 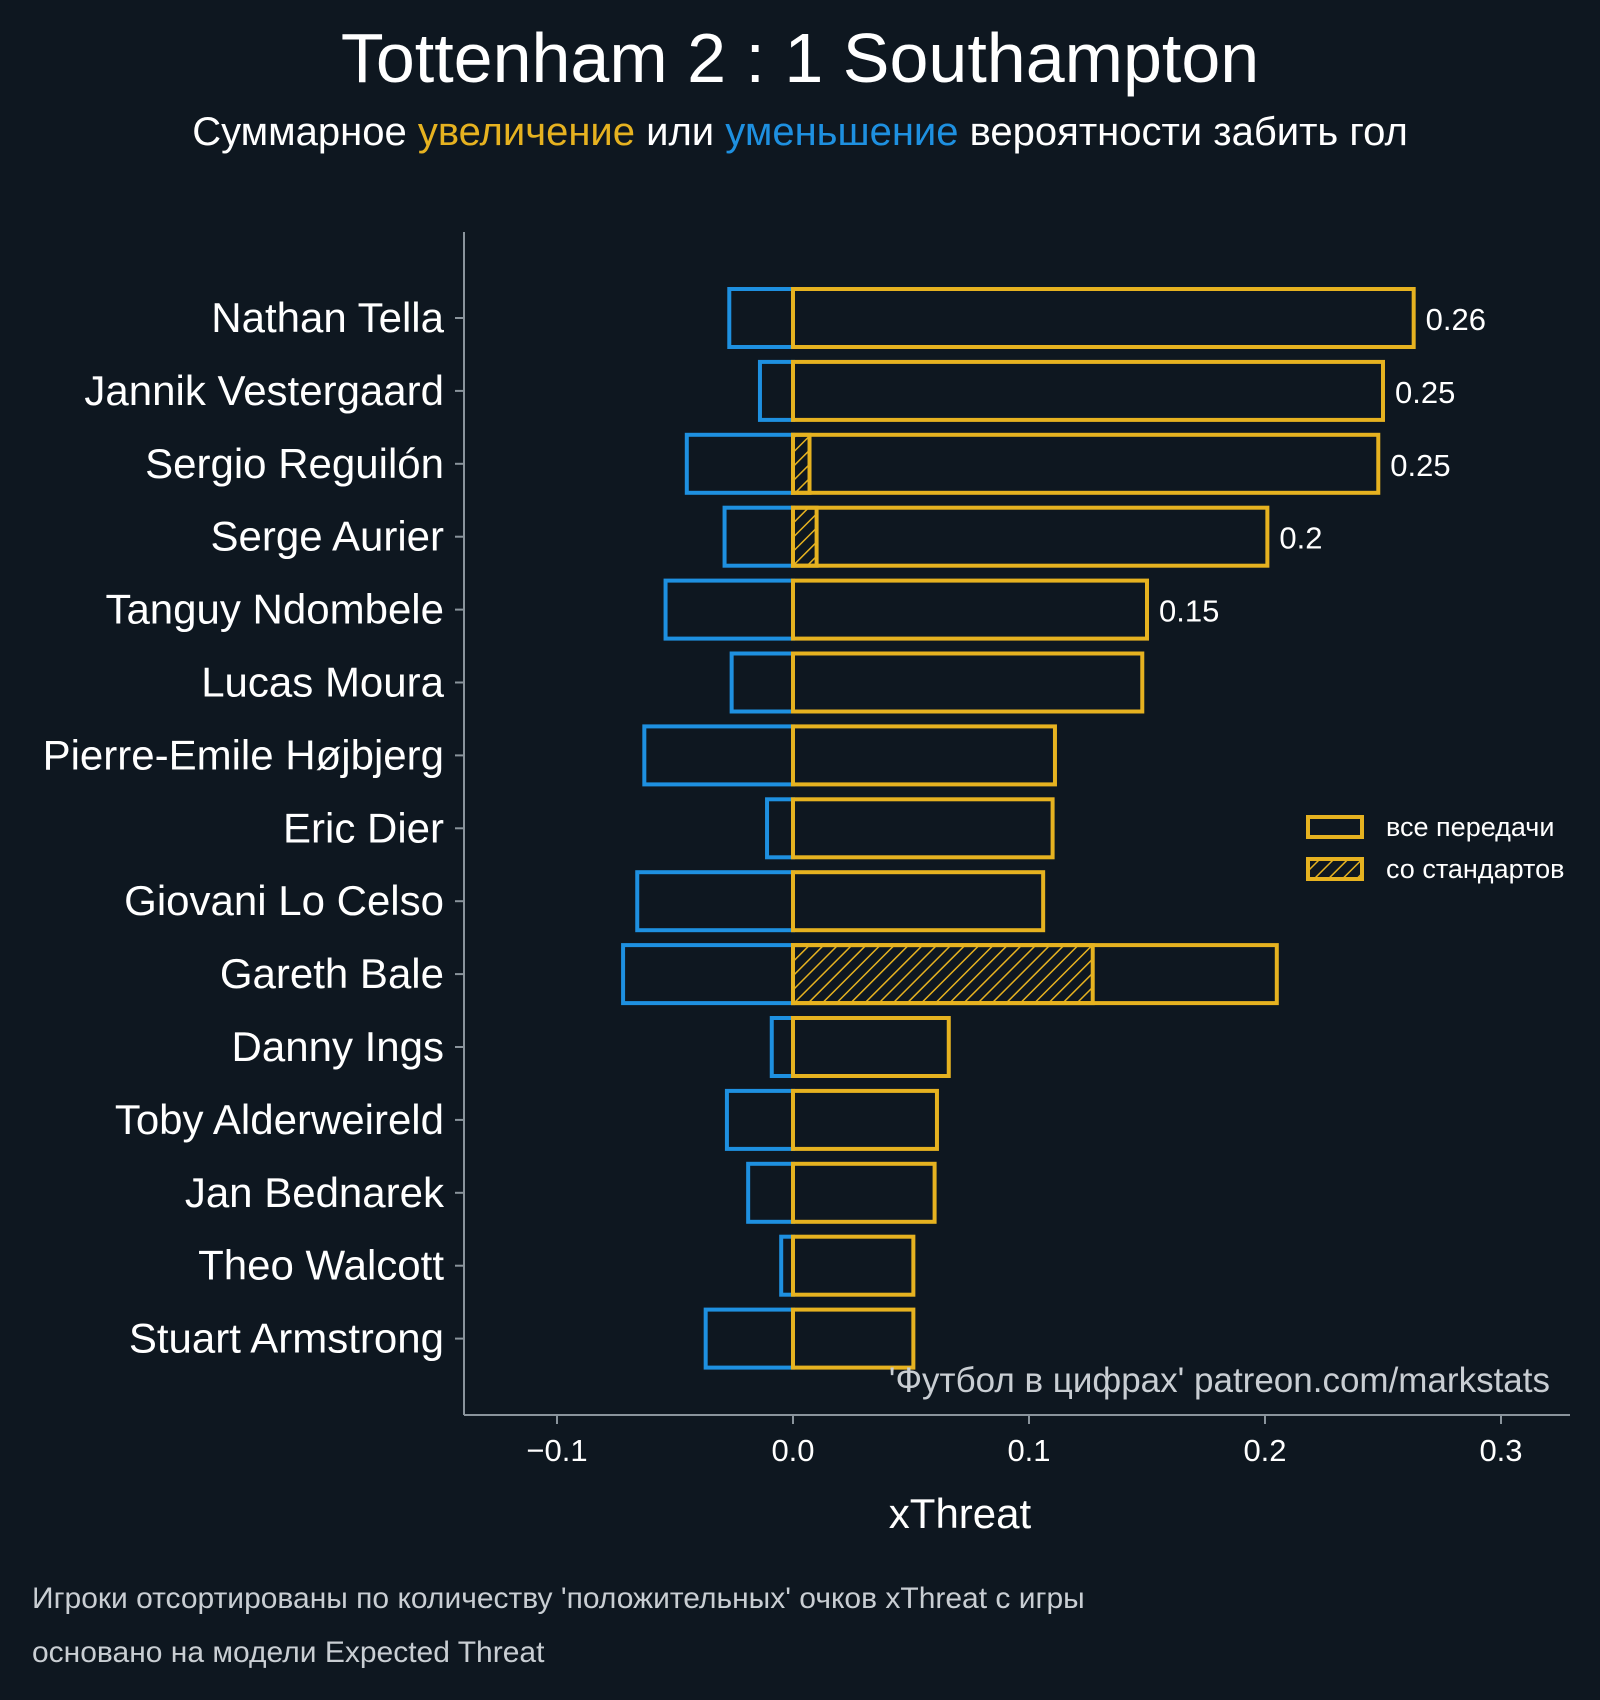 What do you see at coordinates (1475, 869) in the screenshot?
I see `legend-label-set-pieces: со стандартов` at bounding box center [1475, 869].